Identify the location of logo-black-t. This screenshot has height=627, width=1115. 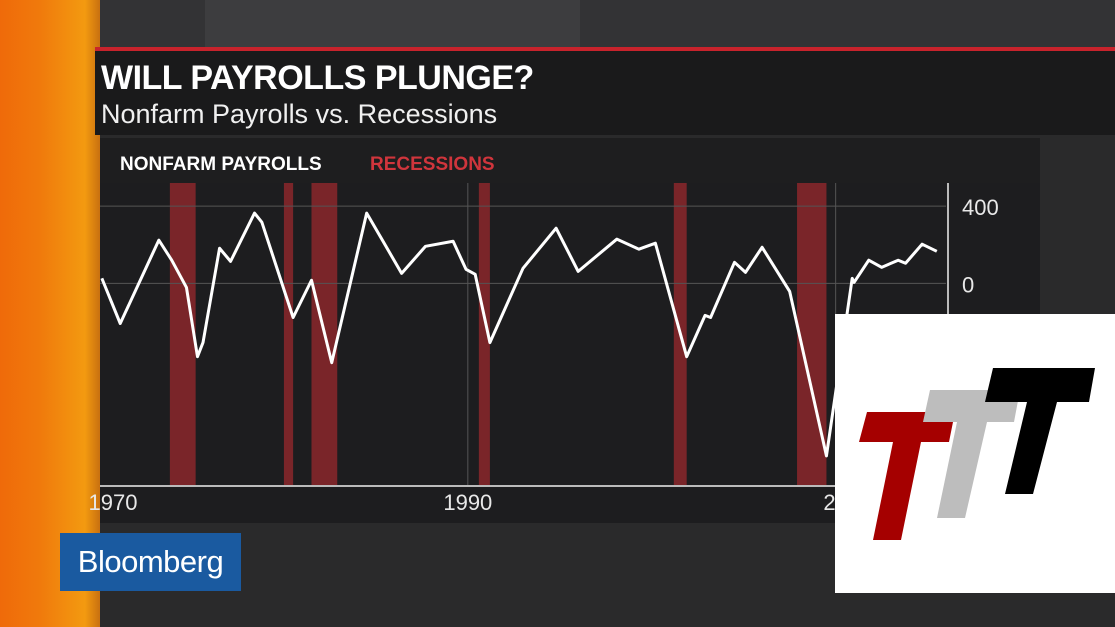
(1040, 431).